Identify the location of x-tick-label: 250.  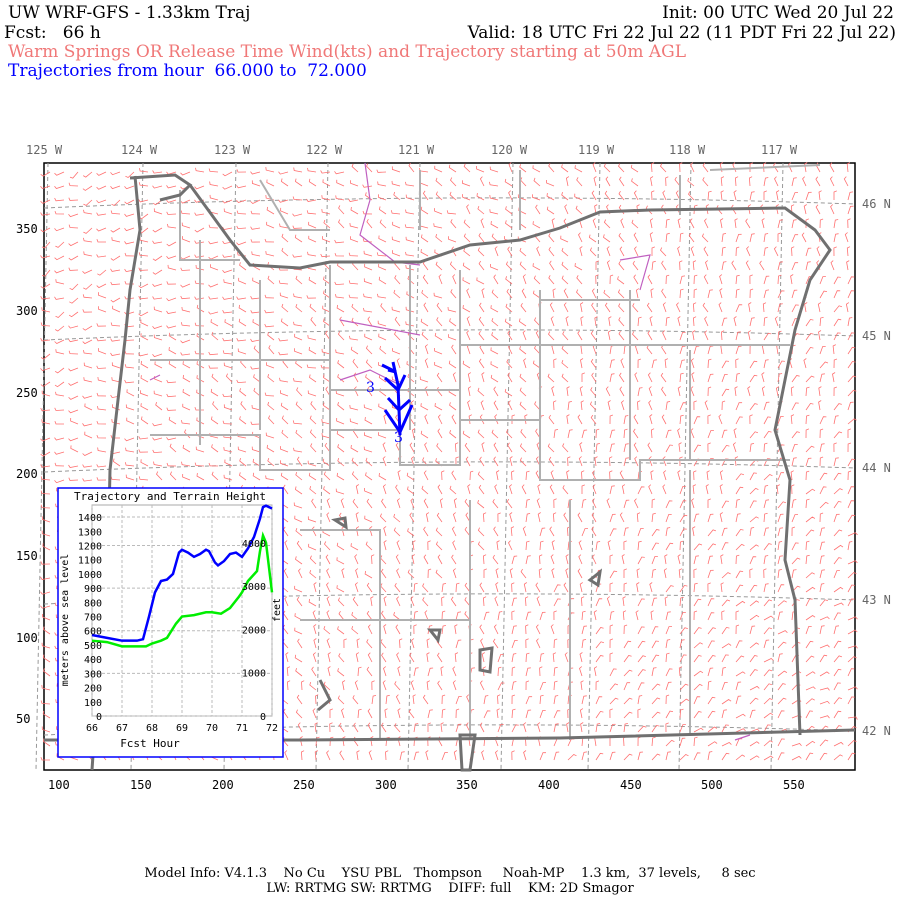
(304, 785).